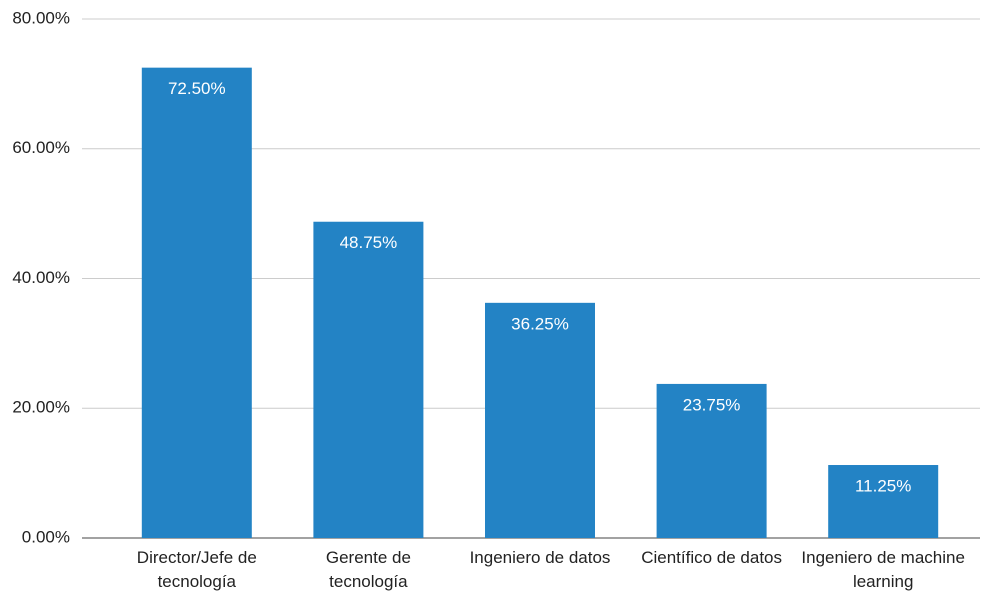 The width and height of the screenshot is (996, 599). What do you see at coordinates (196, 569) in the screenshot?
I see `x-tick-label: Director/Jefe de tecnología` at bounding box center [196, 569].